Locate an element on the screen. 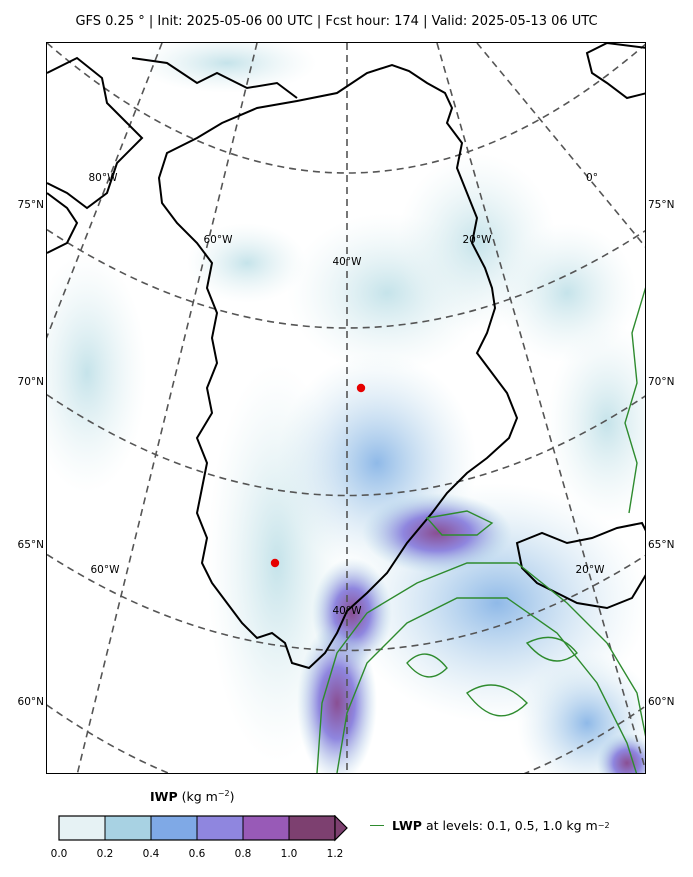  lon-label-40w-bottom: 40°W is located at coordinates (348, 611).